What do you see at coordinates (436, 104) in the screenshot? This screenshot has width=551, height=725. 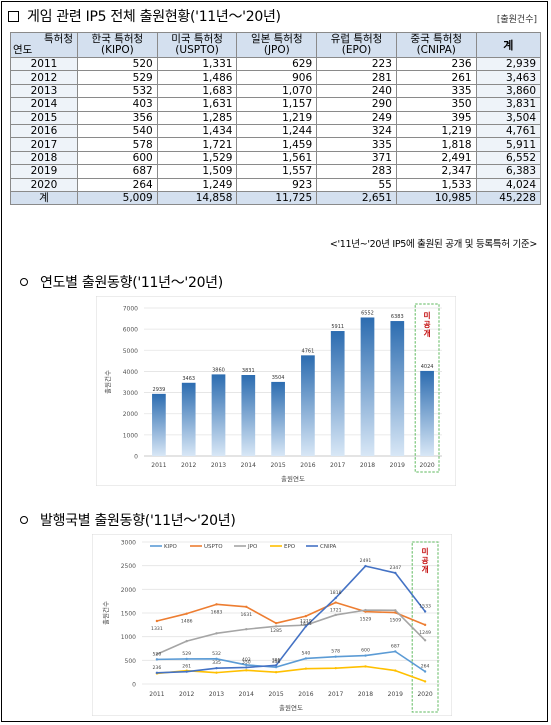 I see `cnipa-cell: 350` at bounding box center [436, 104].